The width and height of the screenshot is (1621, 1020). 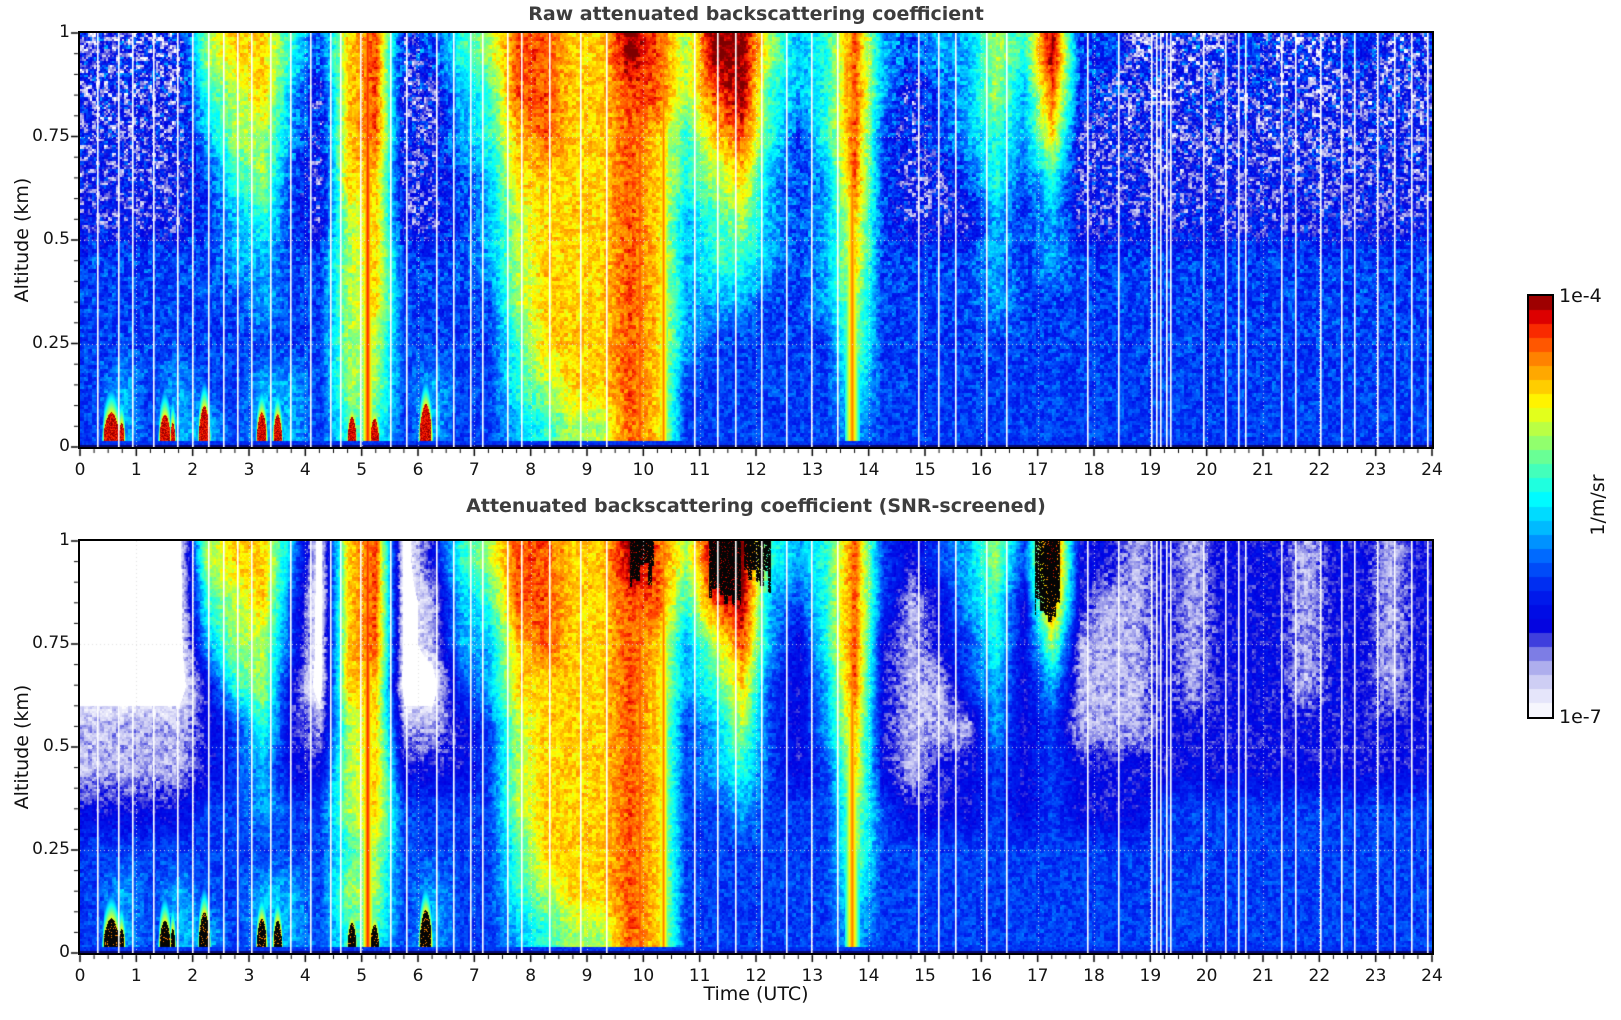 I want to click on colorbar-max-label: 1e-4, so click(x=1580, y=296).